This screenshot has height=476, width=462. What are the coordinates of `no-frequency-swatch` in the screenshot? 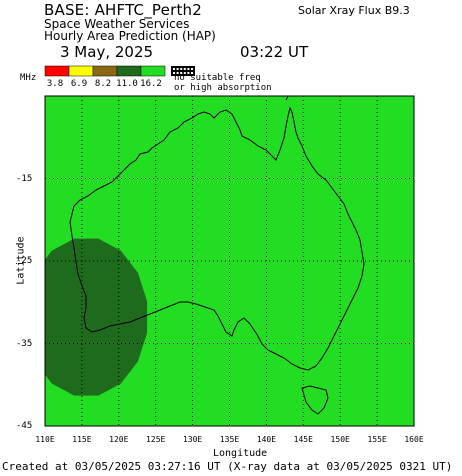 It's located at (183, 71).